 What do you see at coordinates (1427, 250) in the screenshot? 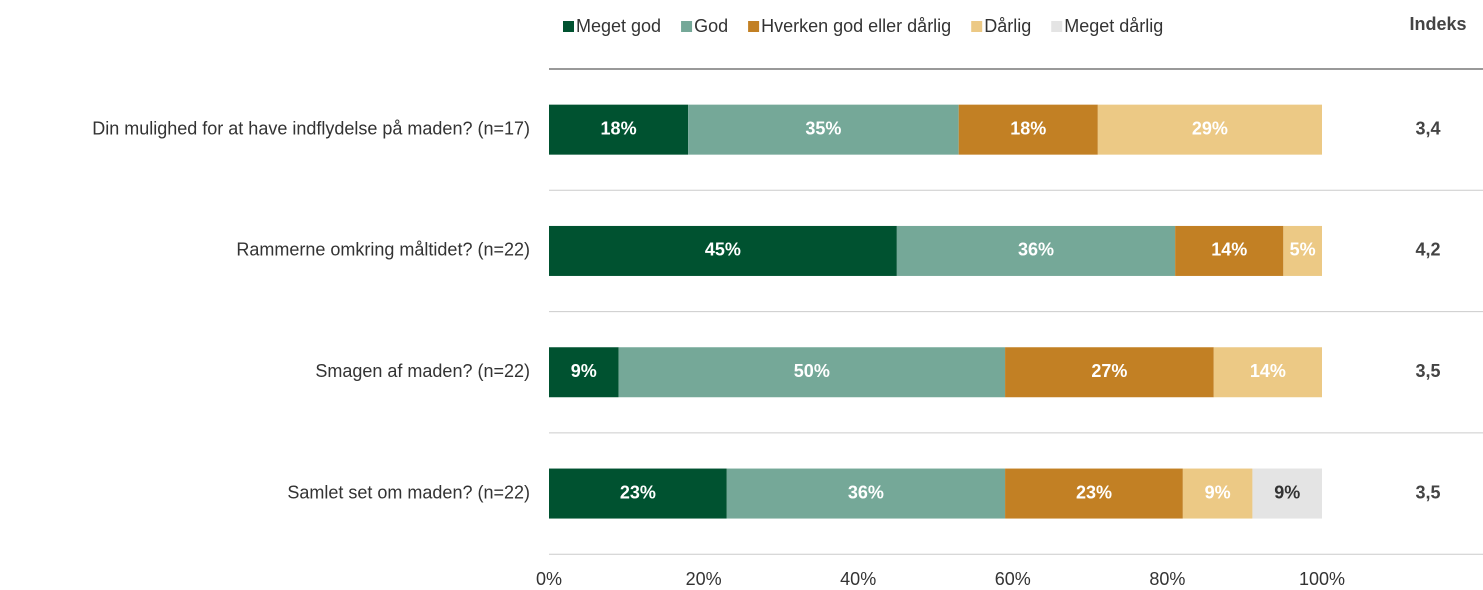
I see `index-value: 4,2` at bounding box center [1427, 250].